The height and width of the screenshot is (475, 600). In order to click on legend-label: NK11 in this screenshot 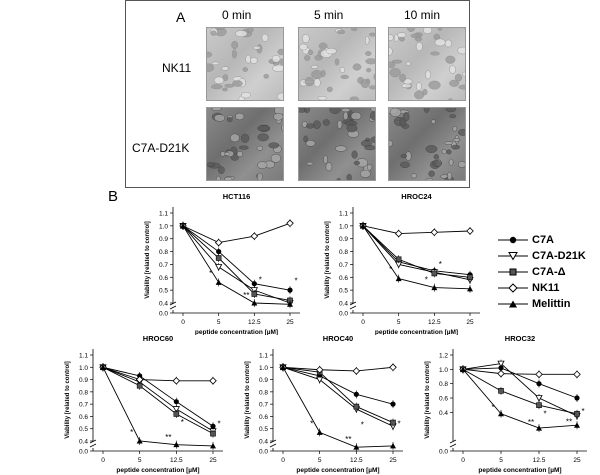, I will do `click(546, 288)`.